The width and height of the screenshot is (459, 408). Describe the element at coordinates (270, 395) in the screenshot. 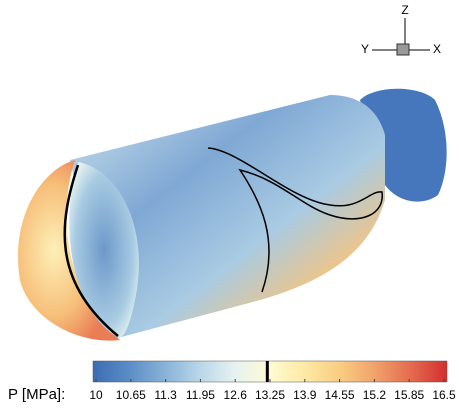

I see `tick-label: 13.25` at that location.